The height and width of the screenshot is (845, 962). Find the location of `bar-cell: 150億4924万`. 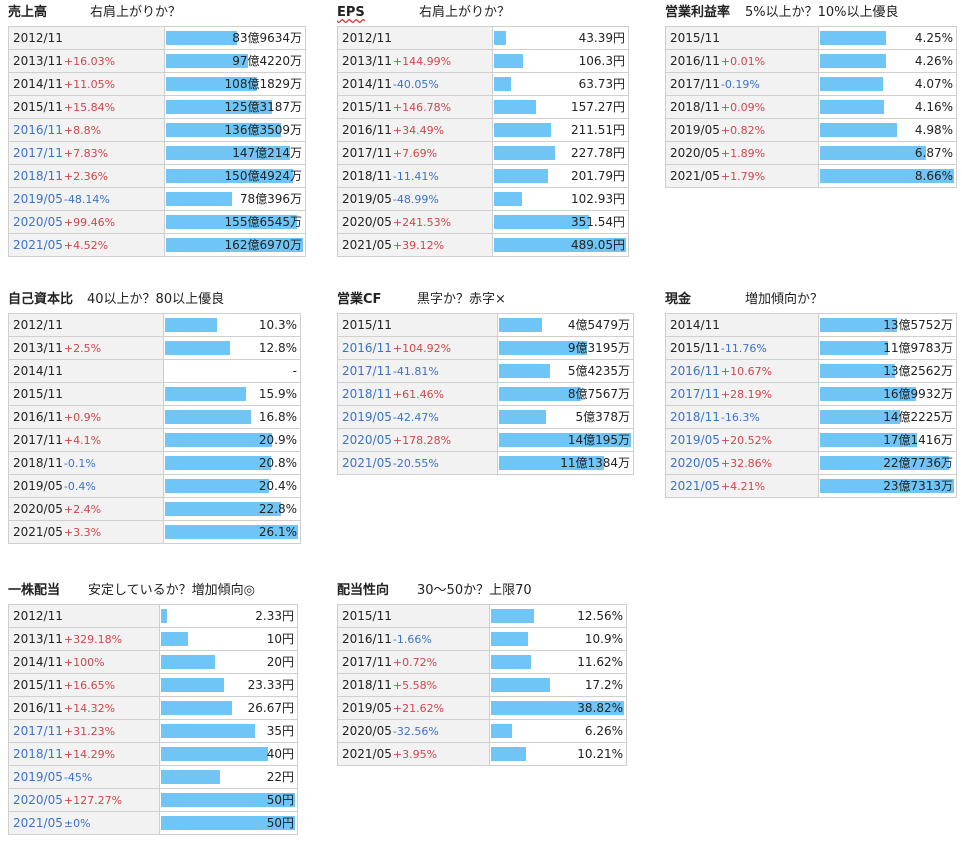

bar-cell: 150億4924万 is located at coordinates (235, 176).